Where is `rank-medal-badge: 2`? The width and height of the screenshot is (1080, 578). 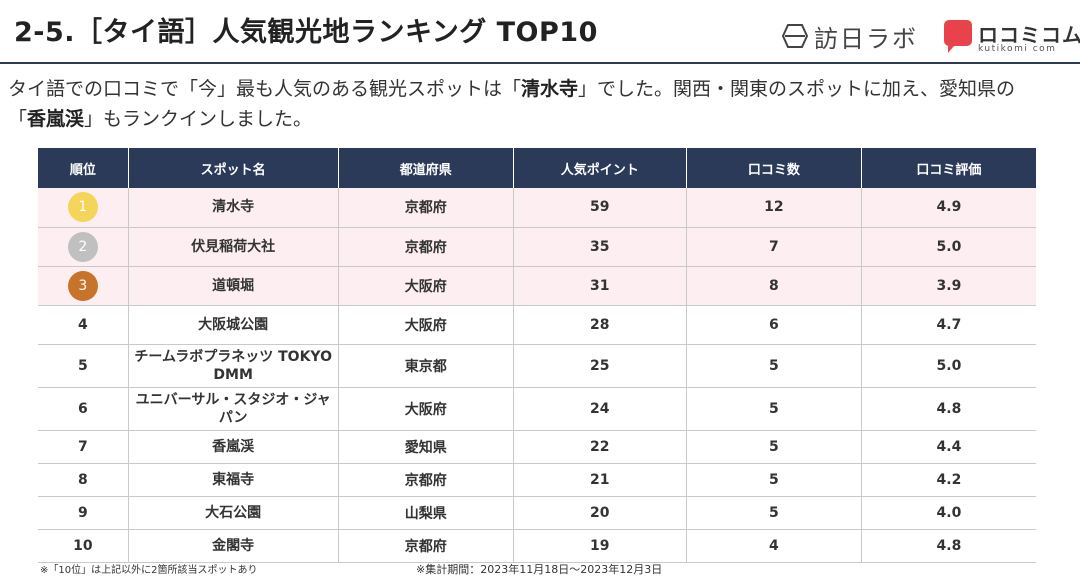
rank-medal-badge: 2 is located at coordinates (82, 246).